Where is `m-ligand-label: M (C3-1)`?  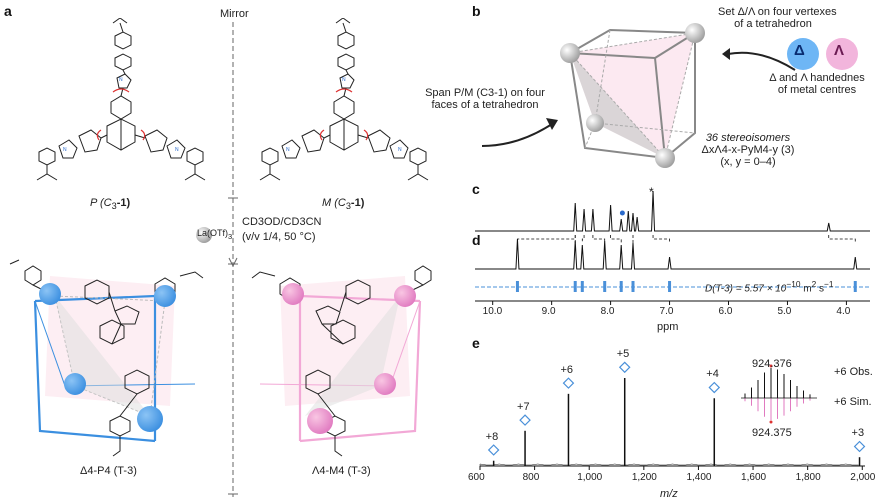
m-ligand-label: M (C3-1) is located at coordinates (343, 204).